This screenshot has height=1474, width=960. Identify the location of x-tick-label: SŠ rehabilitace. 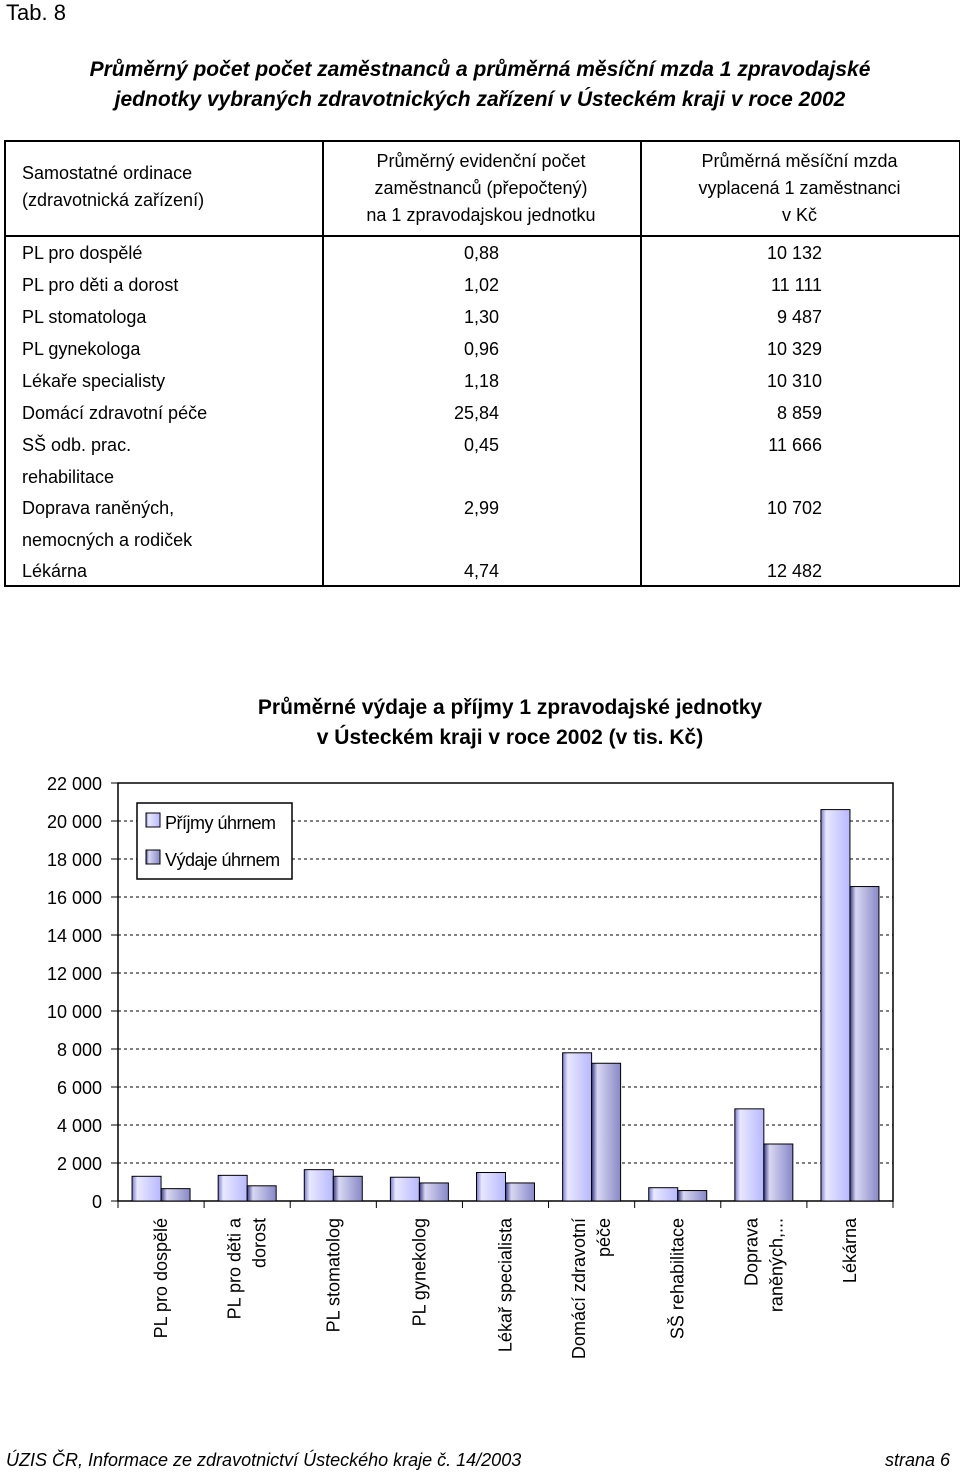
(677, 1278).